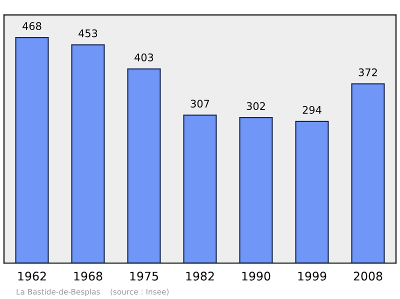 The width and height of the screenshot is (400, 299). Describe the element at coordinates (255, 106) in the screenshot. I see `data-label: 302` at that location.